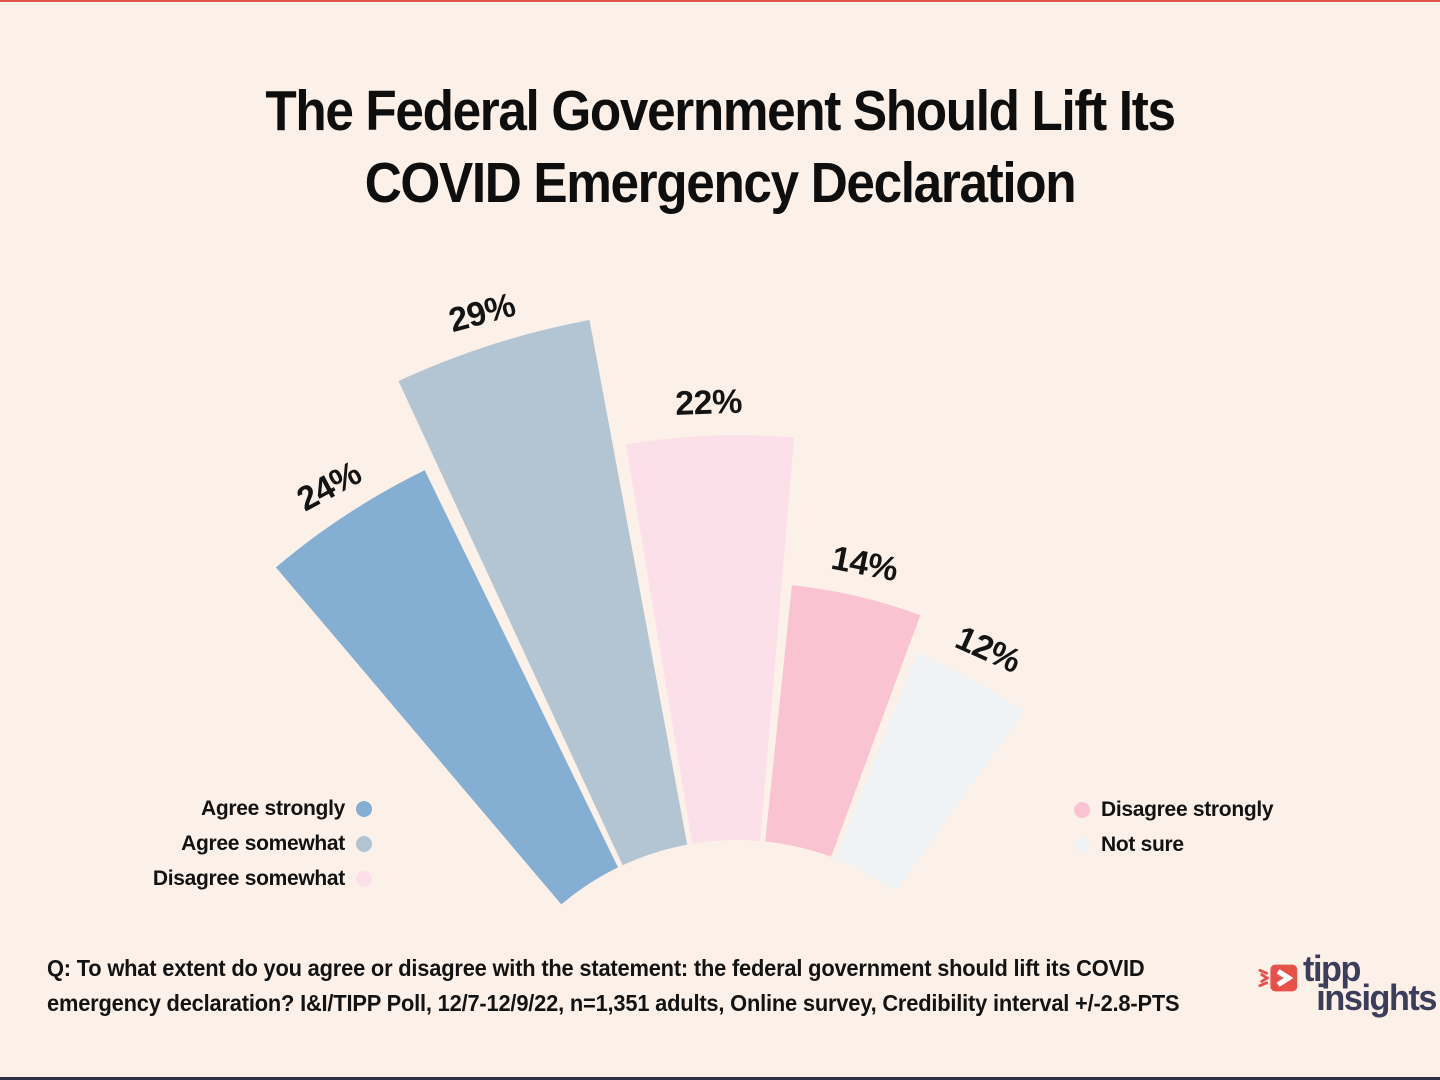 The height and width of the screenshot is (1080, 1440). I want to click on fan-wedge-agree-somewhat, so click(543, 593).